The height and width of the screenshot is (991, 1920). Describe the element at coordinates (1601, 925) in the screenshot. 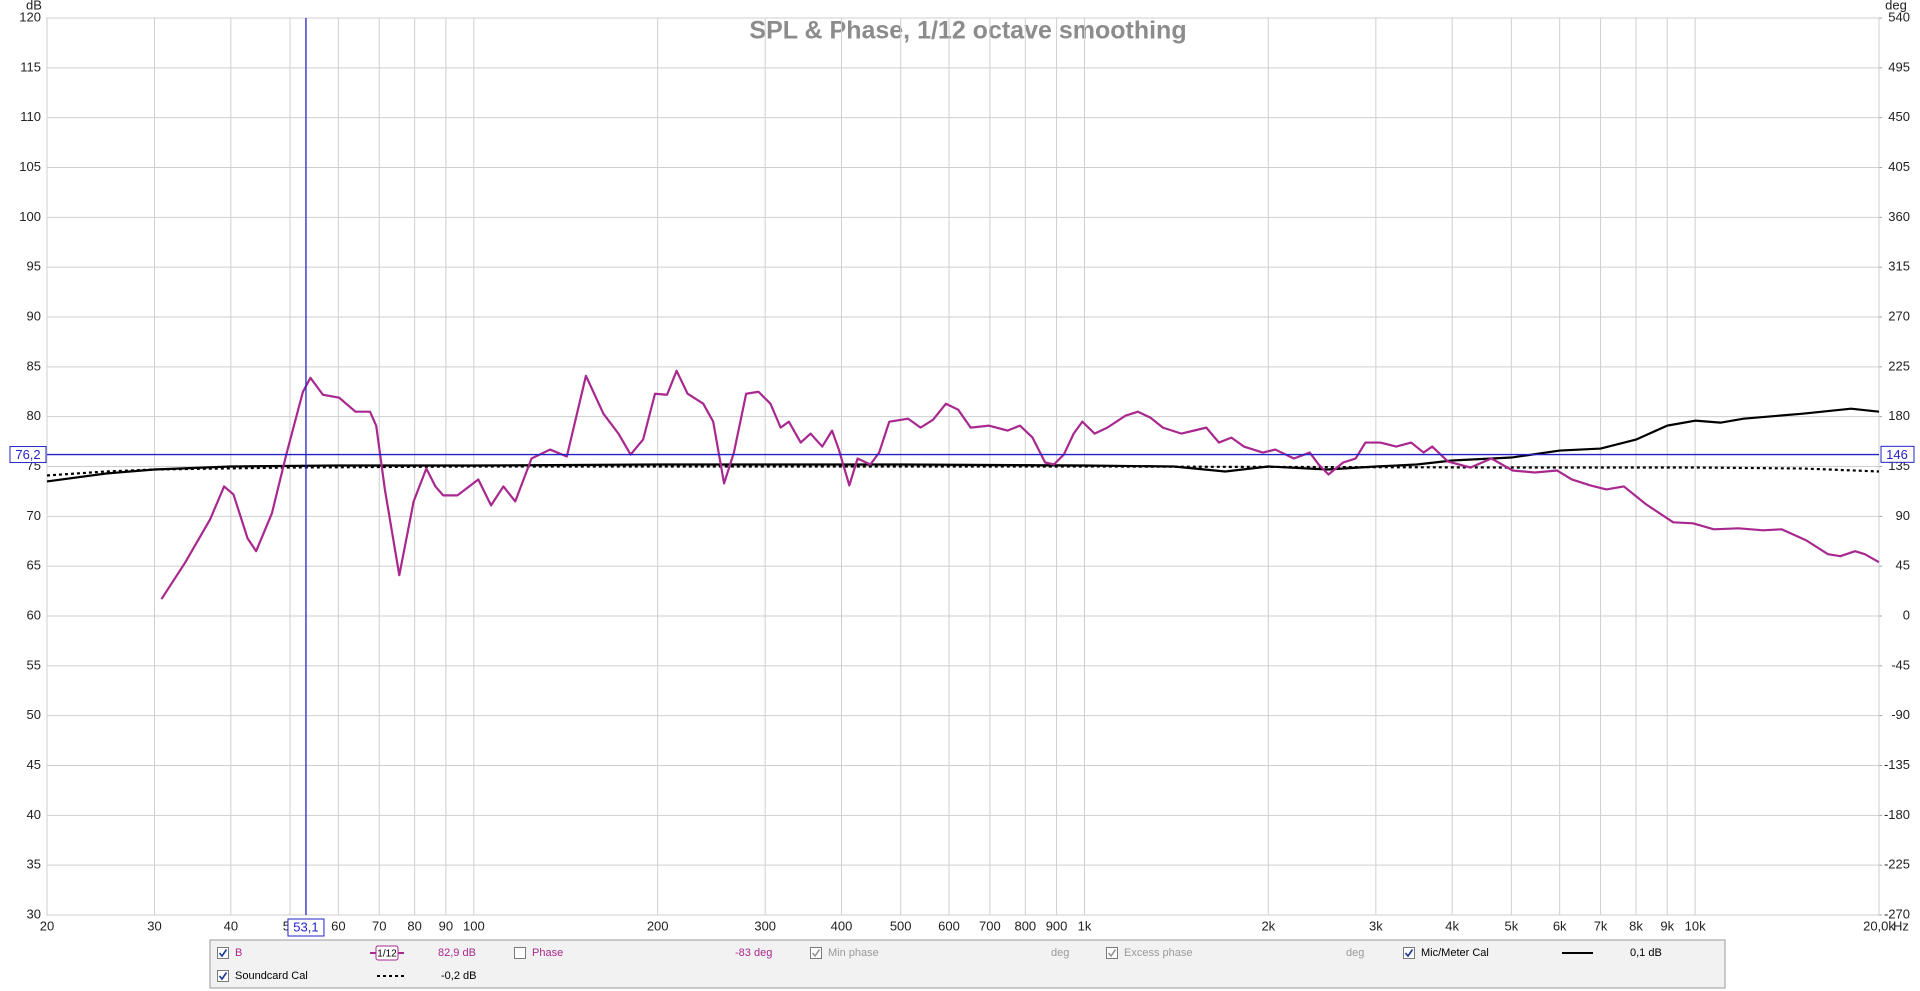

I see `x-tick-label: 7k` at that location.